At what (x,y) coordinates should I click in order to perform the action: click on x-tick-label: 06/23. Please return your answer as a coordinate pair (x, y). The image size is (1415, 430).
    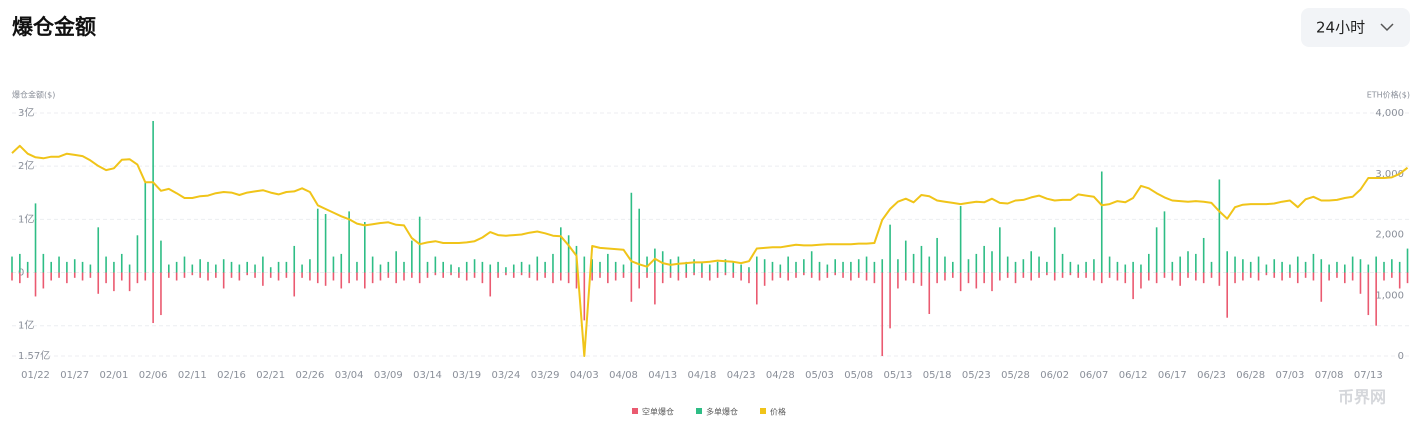
    Looking at the image, I should click on (1211, 375).